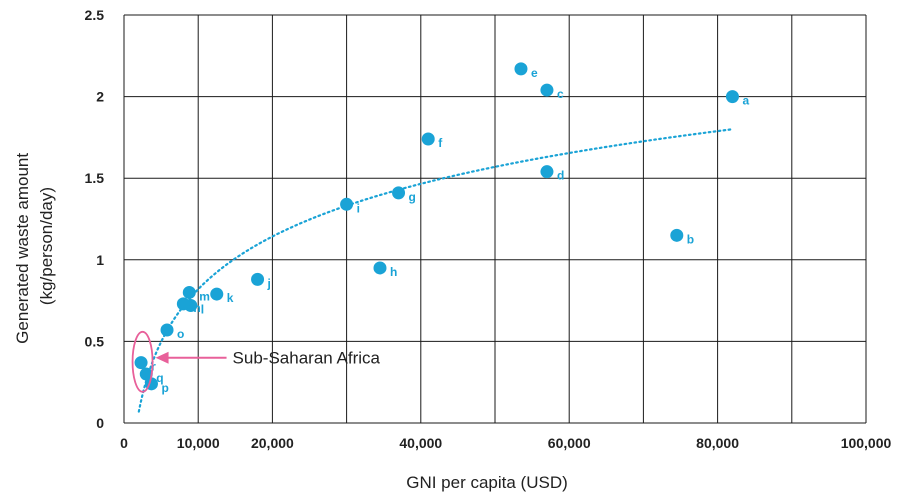  What do you see at coordinates (100, 97) in the screenshot?
I see `y-tick-label: 2` at bounding box center [100, 97].